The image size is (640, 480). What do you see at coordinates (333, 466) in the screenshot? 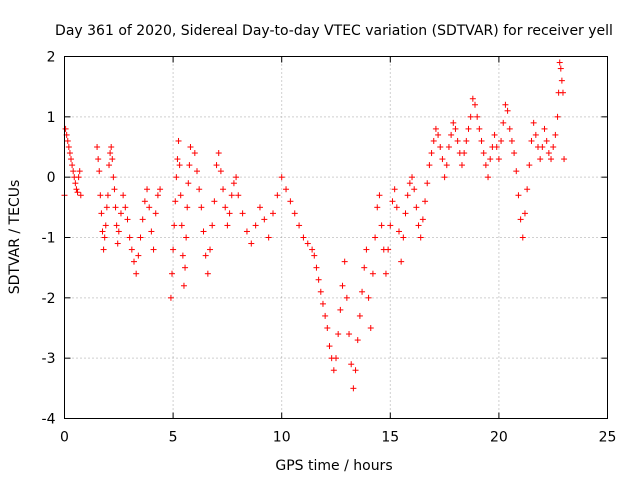
I see `x-axis-title: GPS time / hours` at bounding box center [333, 466].